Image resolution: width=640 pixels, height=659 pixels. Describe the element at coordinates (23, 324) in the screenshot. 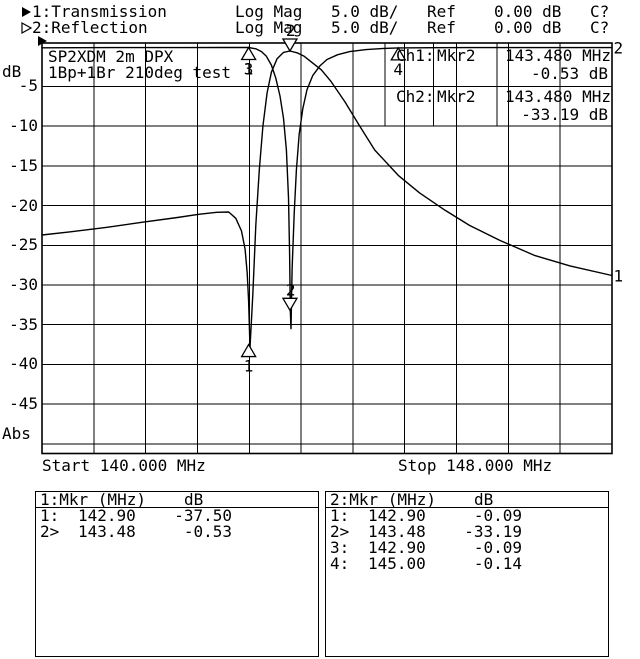

I see `y-tick: -35` at that location.